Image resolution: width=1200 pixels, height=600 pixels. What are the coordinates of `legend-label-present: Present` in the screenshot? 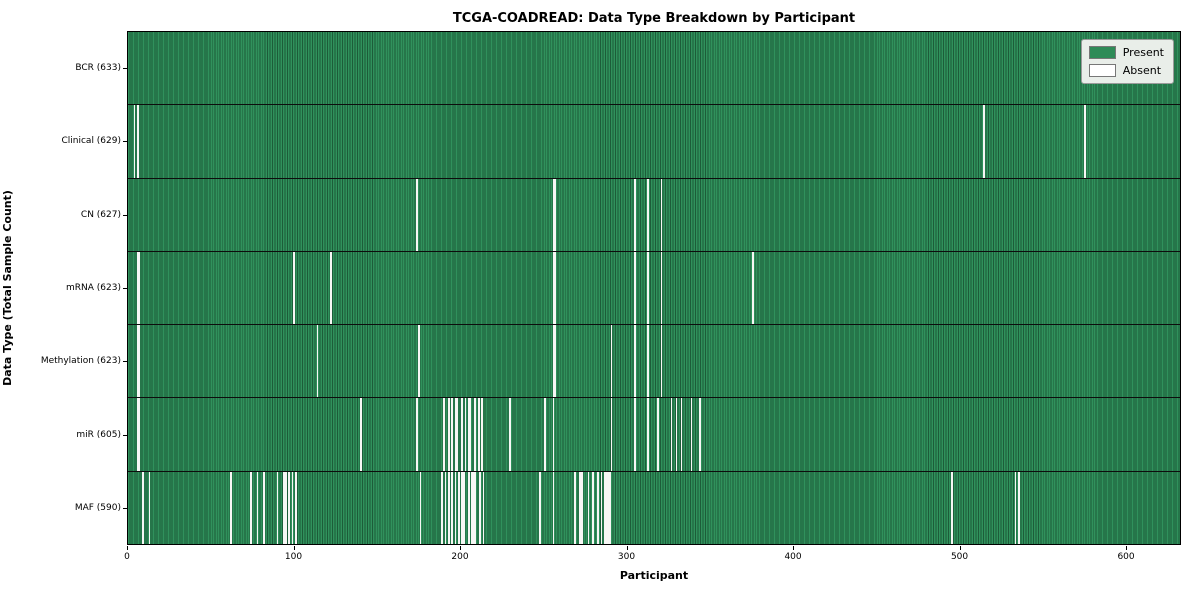 It's located at (1143, 52).